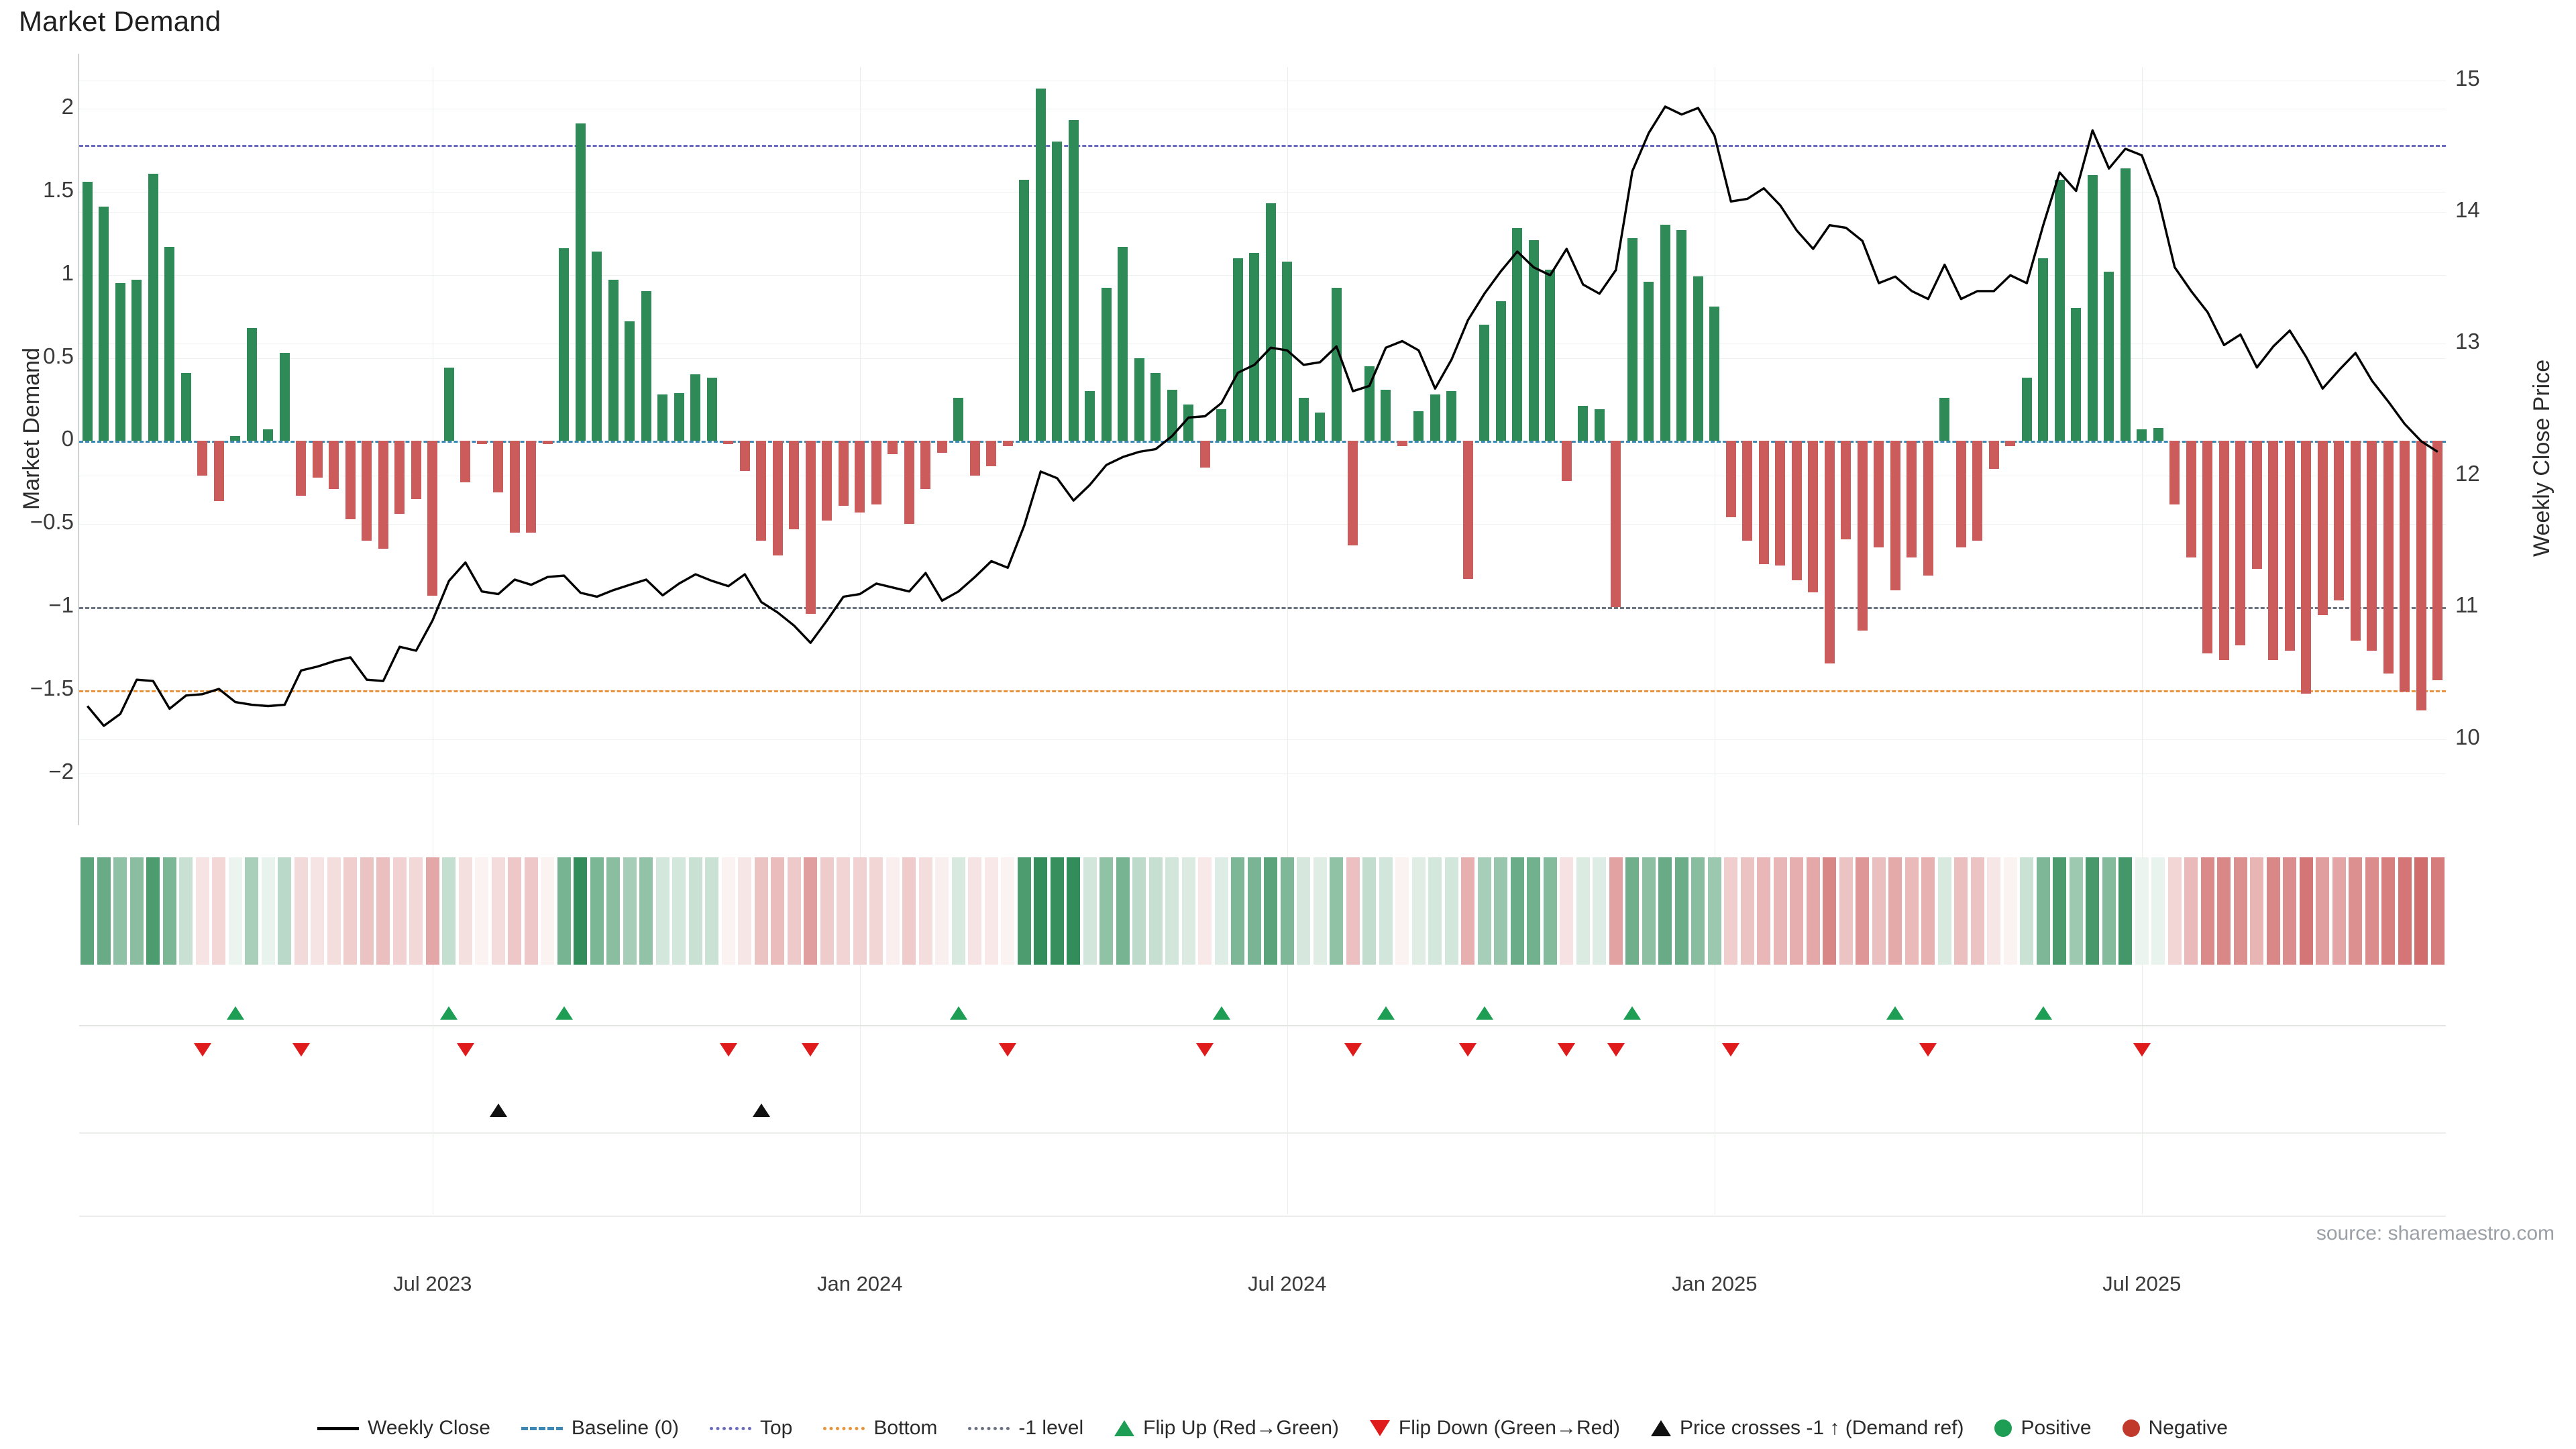 The image size is (2576, 1449). I want to click on demand-heatmap-strip, so click(1262, 911).